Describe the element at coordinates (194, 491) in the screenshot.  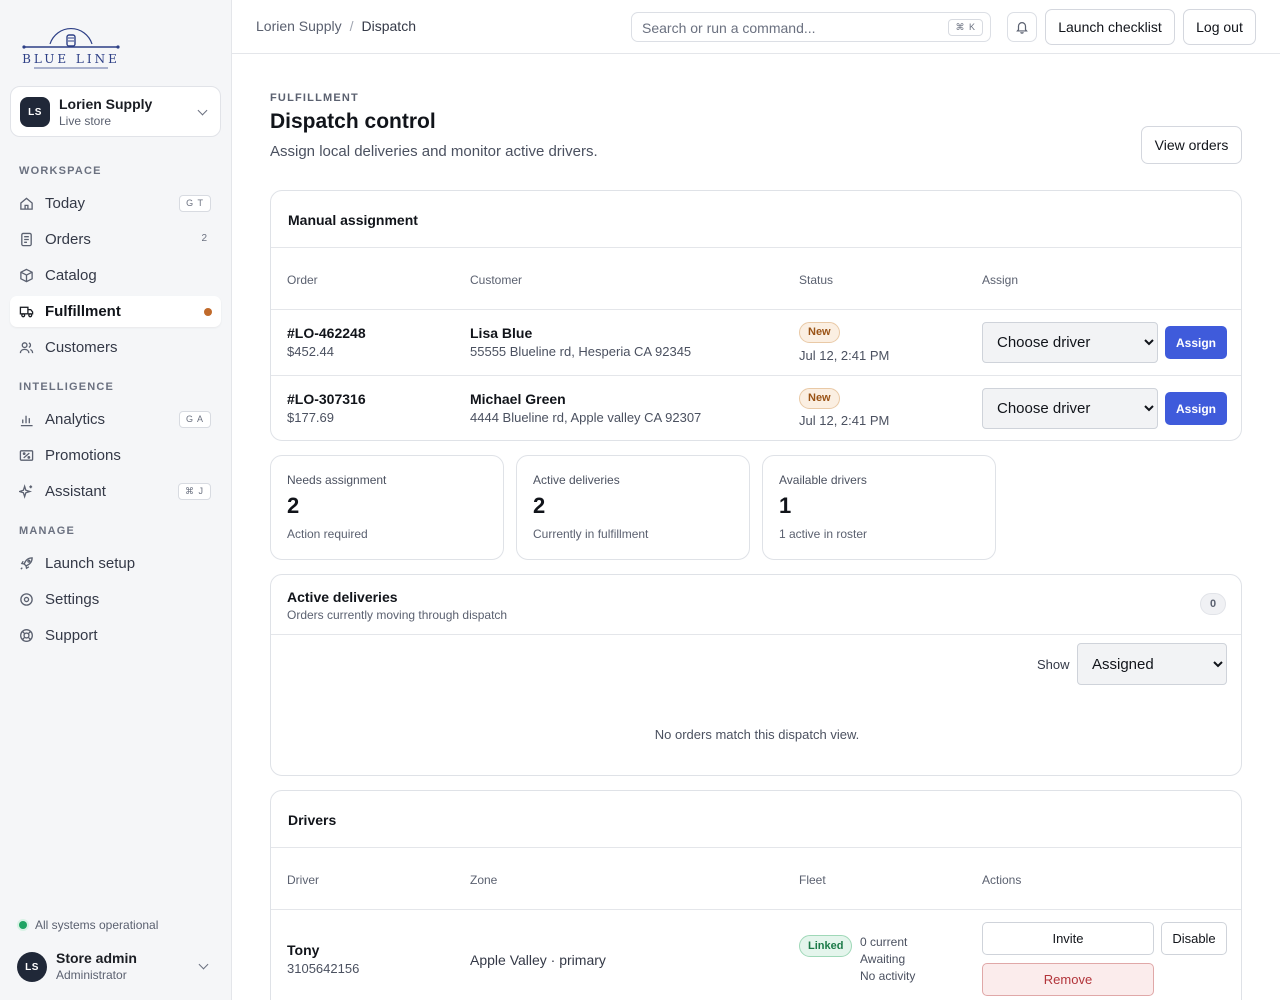
I see `shortcut-hint: ⌘ J` at that location.